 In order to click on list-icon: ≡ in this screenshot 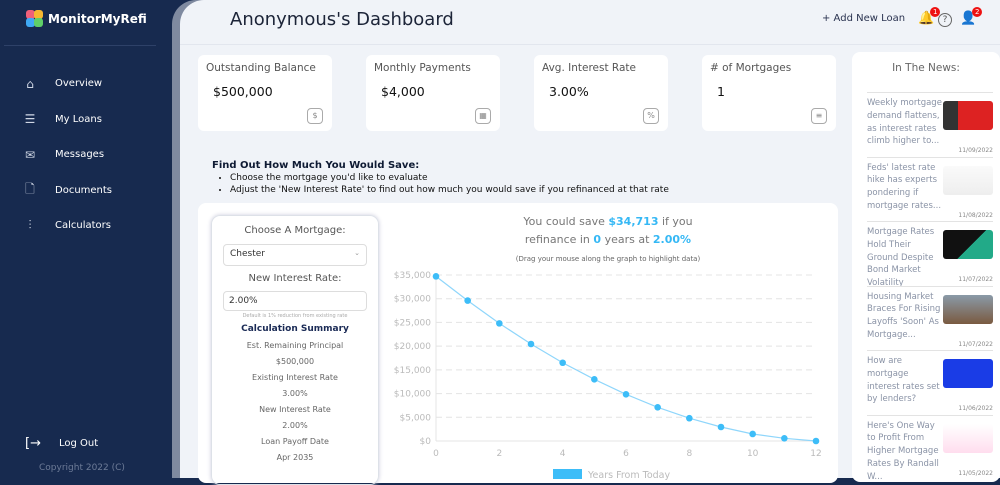, I will do `click(819, 116)`.